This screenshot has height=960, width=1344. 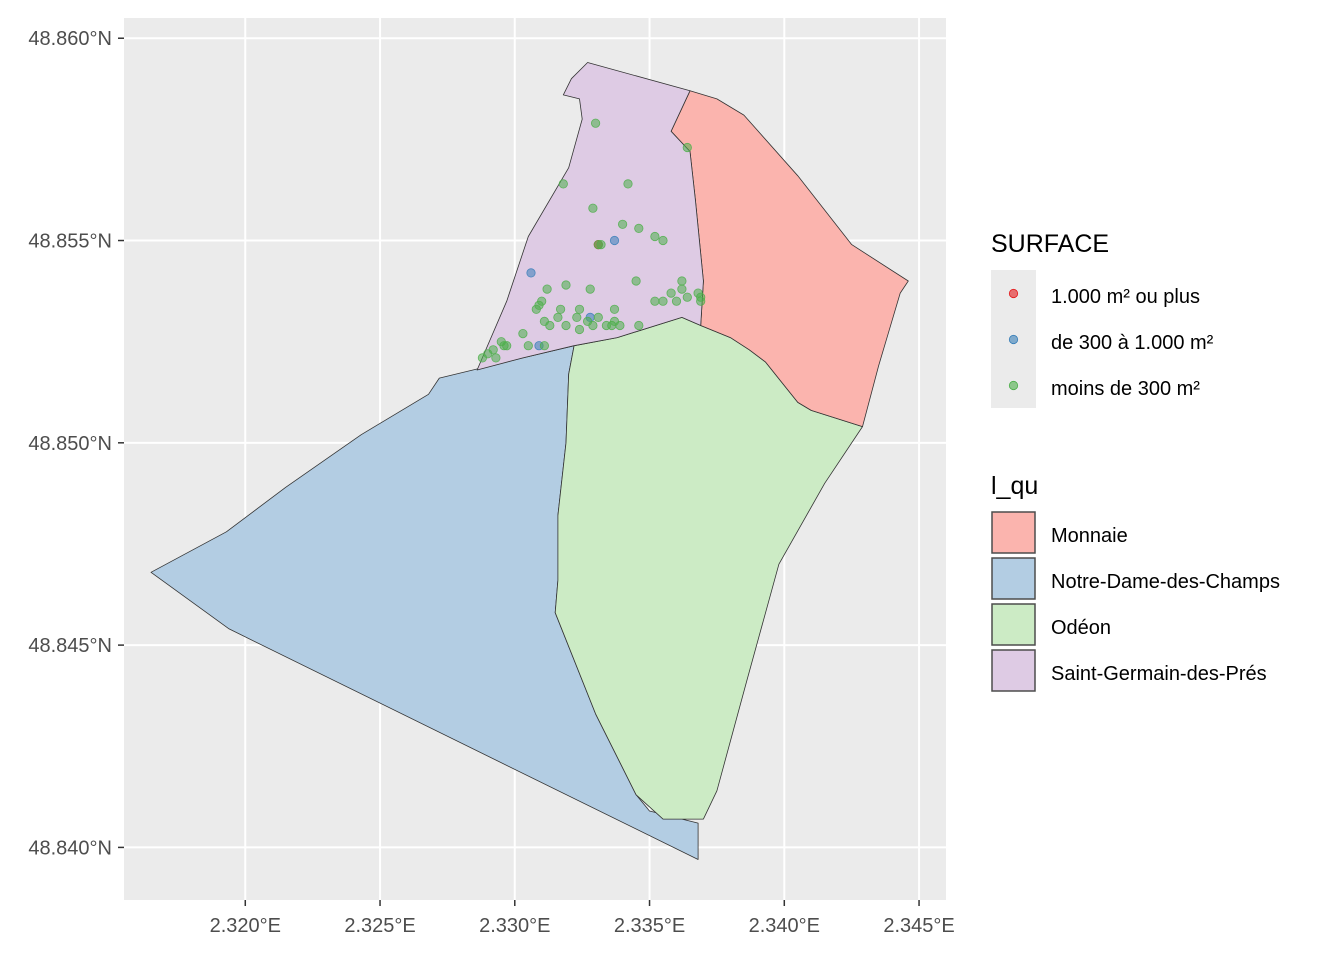 What do you see at coordinates (1050, 244) in the screenshot?
I see `legend-surface-title: SURFACE` at bounding box center [1050, 244].